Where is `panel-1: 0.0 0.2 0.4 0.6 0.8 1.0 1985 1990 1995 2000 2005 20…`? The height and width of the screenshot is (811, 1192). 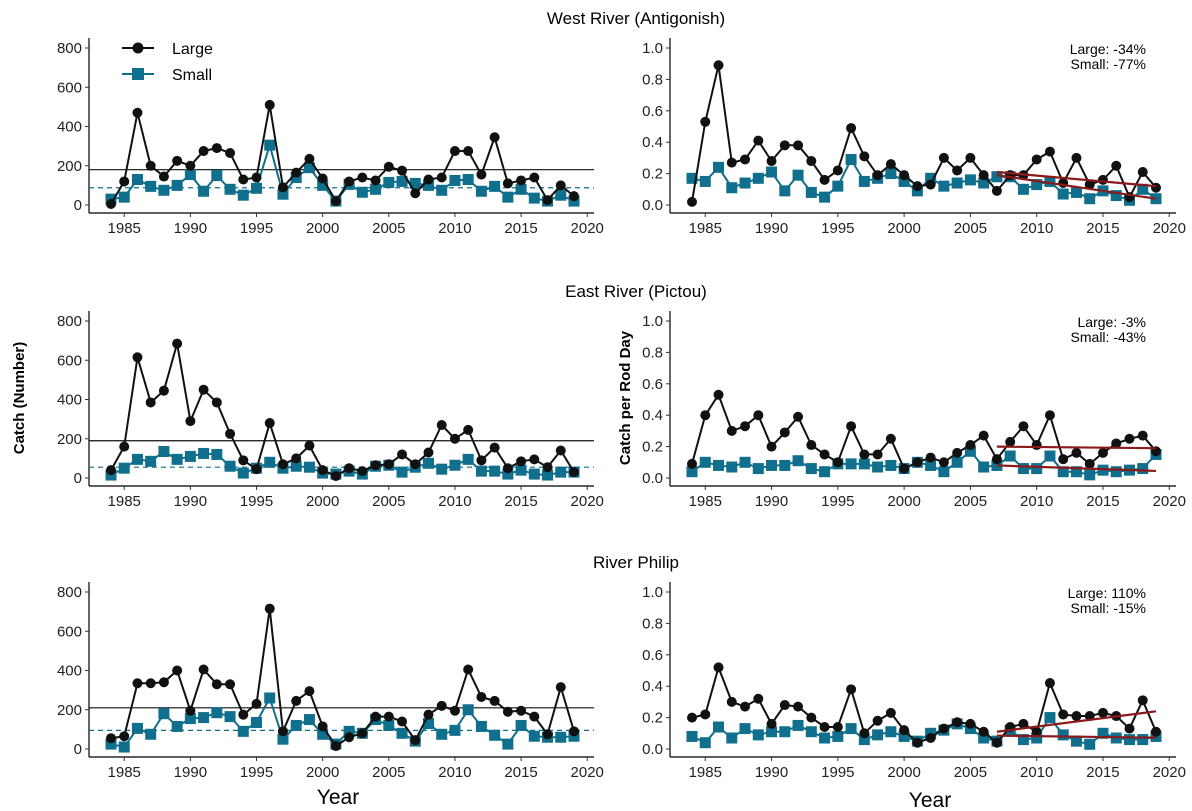
panel-1: 0.0 0.2 0.4 0.6 0.8 1.0 1985 1990 1995 2000 2005 20… is located at coordinates (914, 137).